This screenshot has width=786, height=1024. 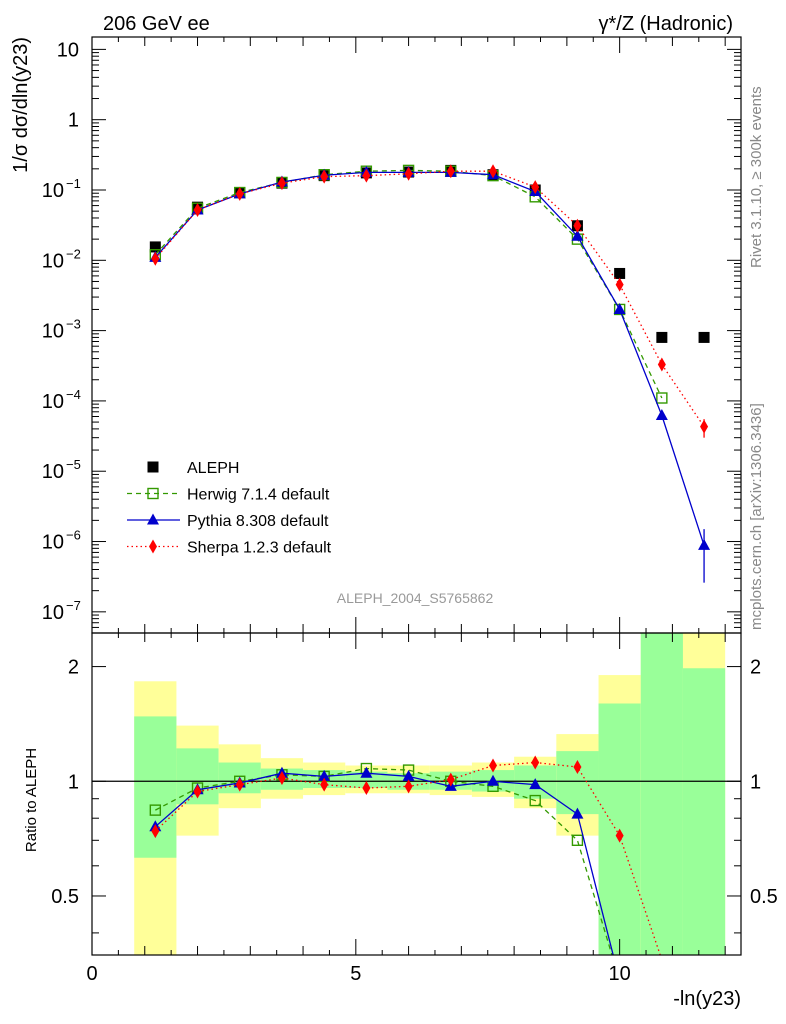 What do you see at coordinates (73, 394) in the screenshot?
I see `ytick-label-exp: −4` at bounding box center [73, 394].